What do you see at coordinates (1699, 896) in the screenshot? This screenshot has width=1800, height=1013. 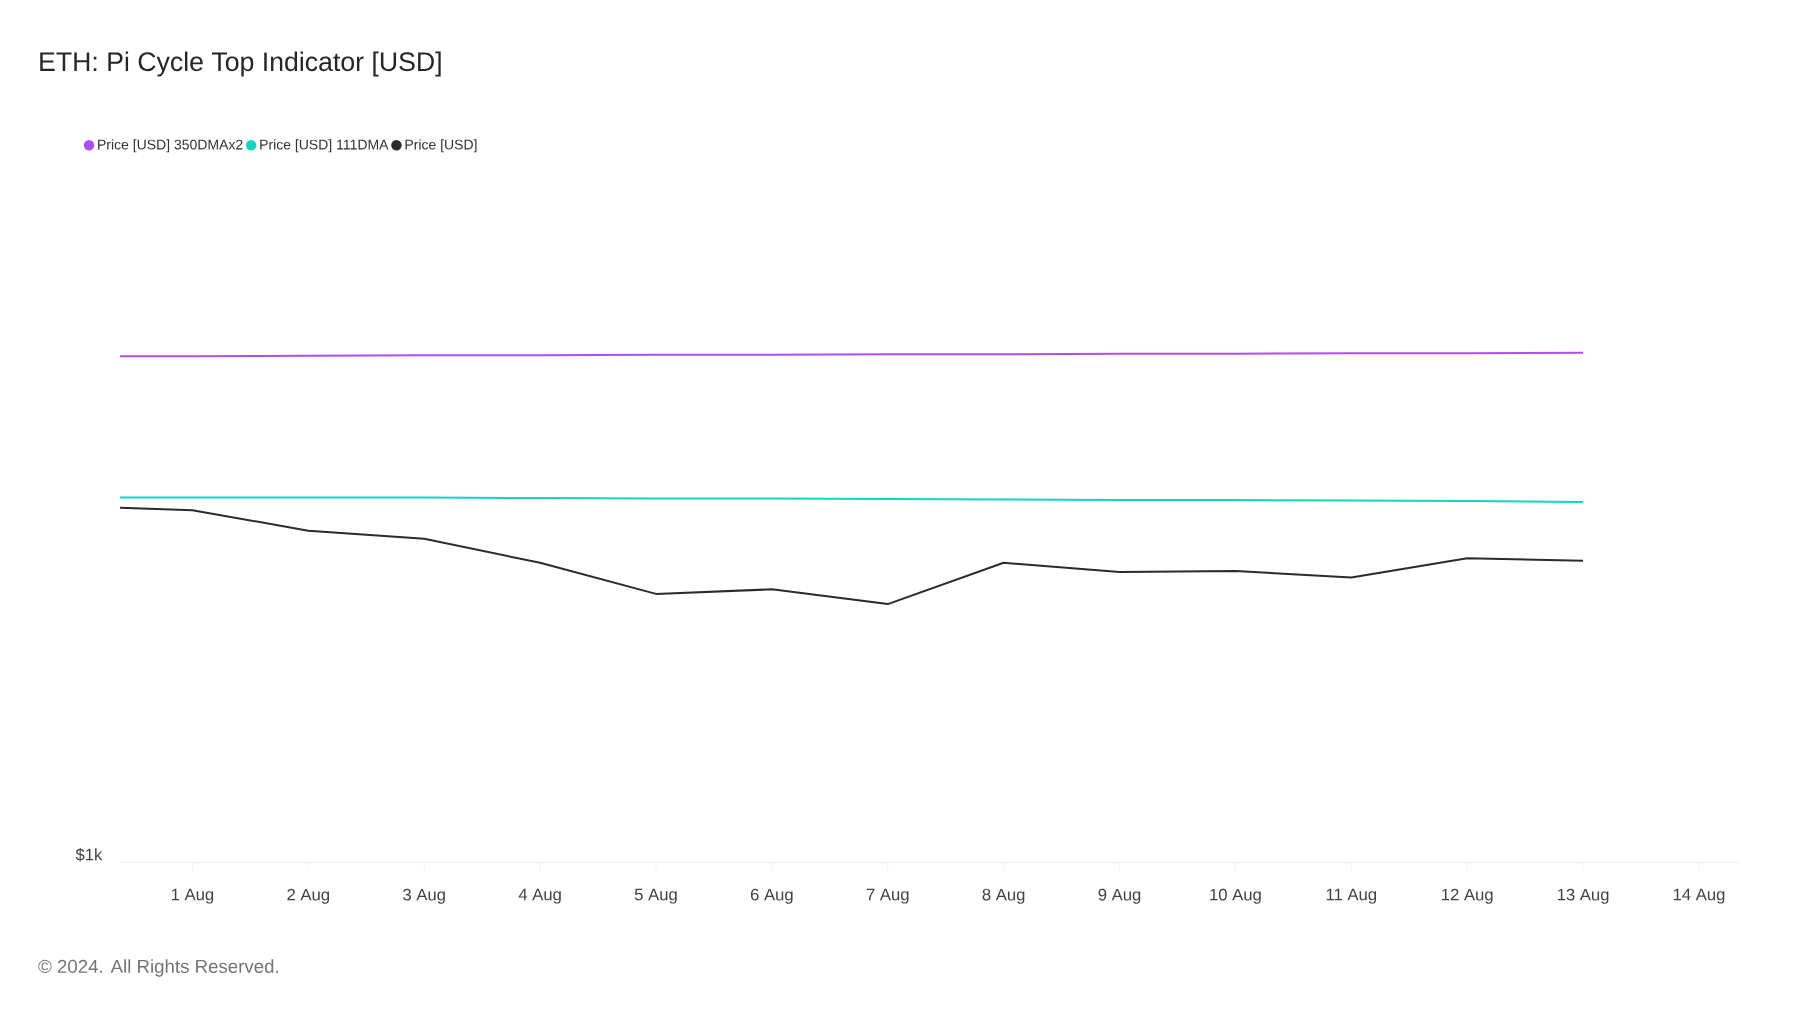 I see `x-tick-label: 14 Aug` at bounding box center [1699, 896].